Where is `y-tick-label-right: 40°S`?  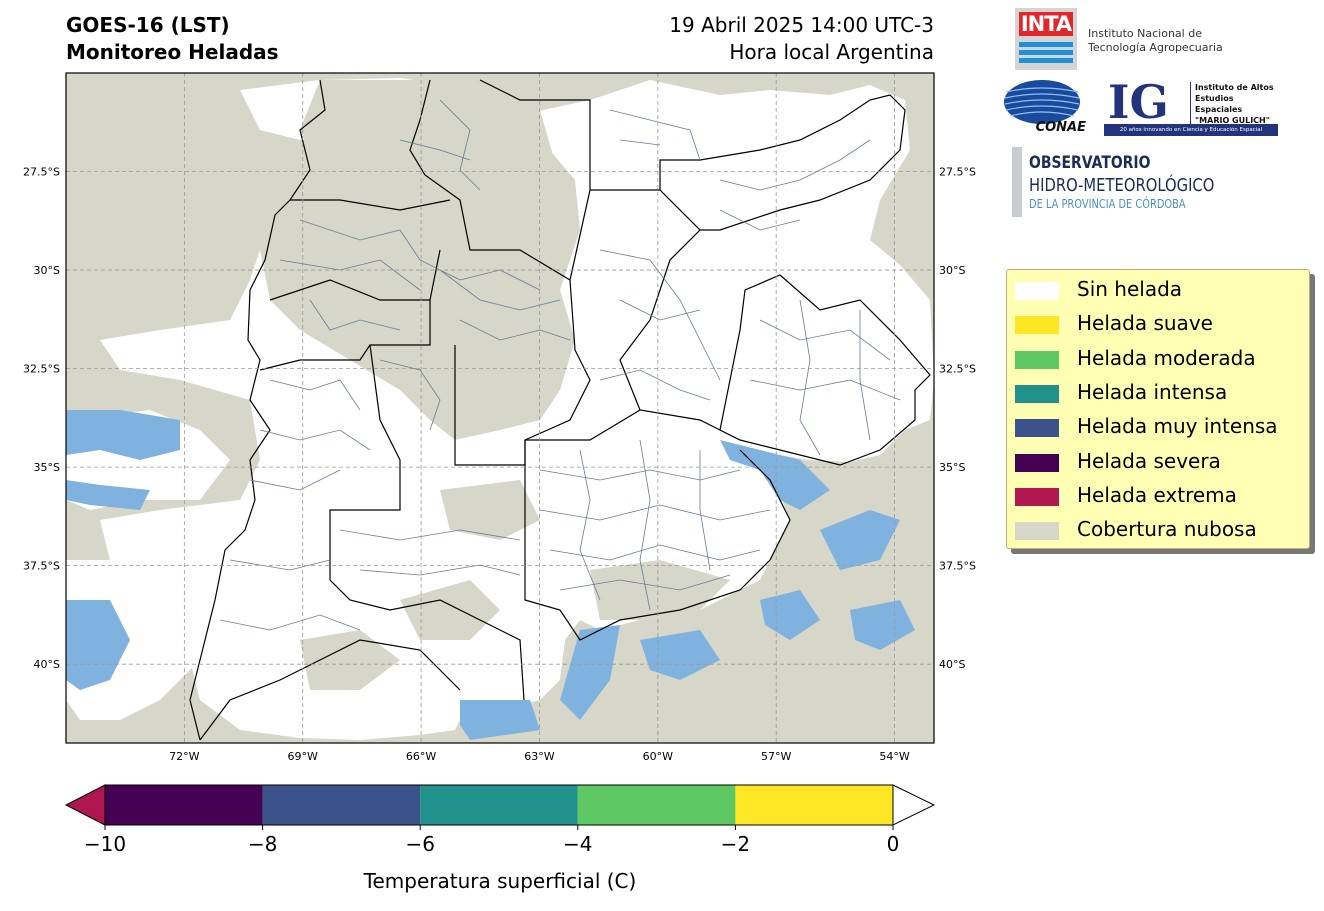
y-tick-label-right: 40°S is located at coordinates (952, 664).